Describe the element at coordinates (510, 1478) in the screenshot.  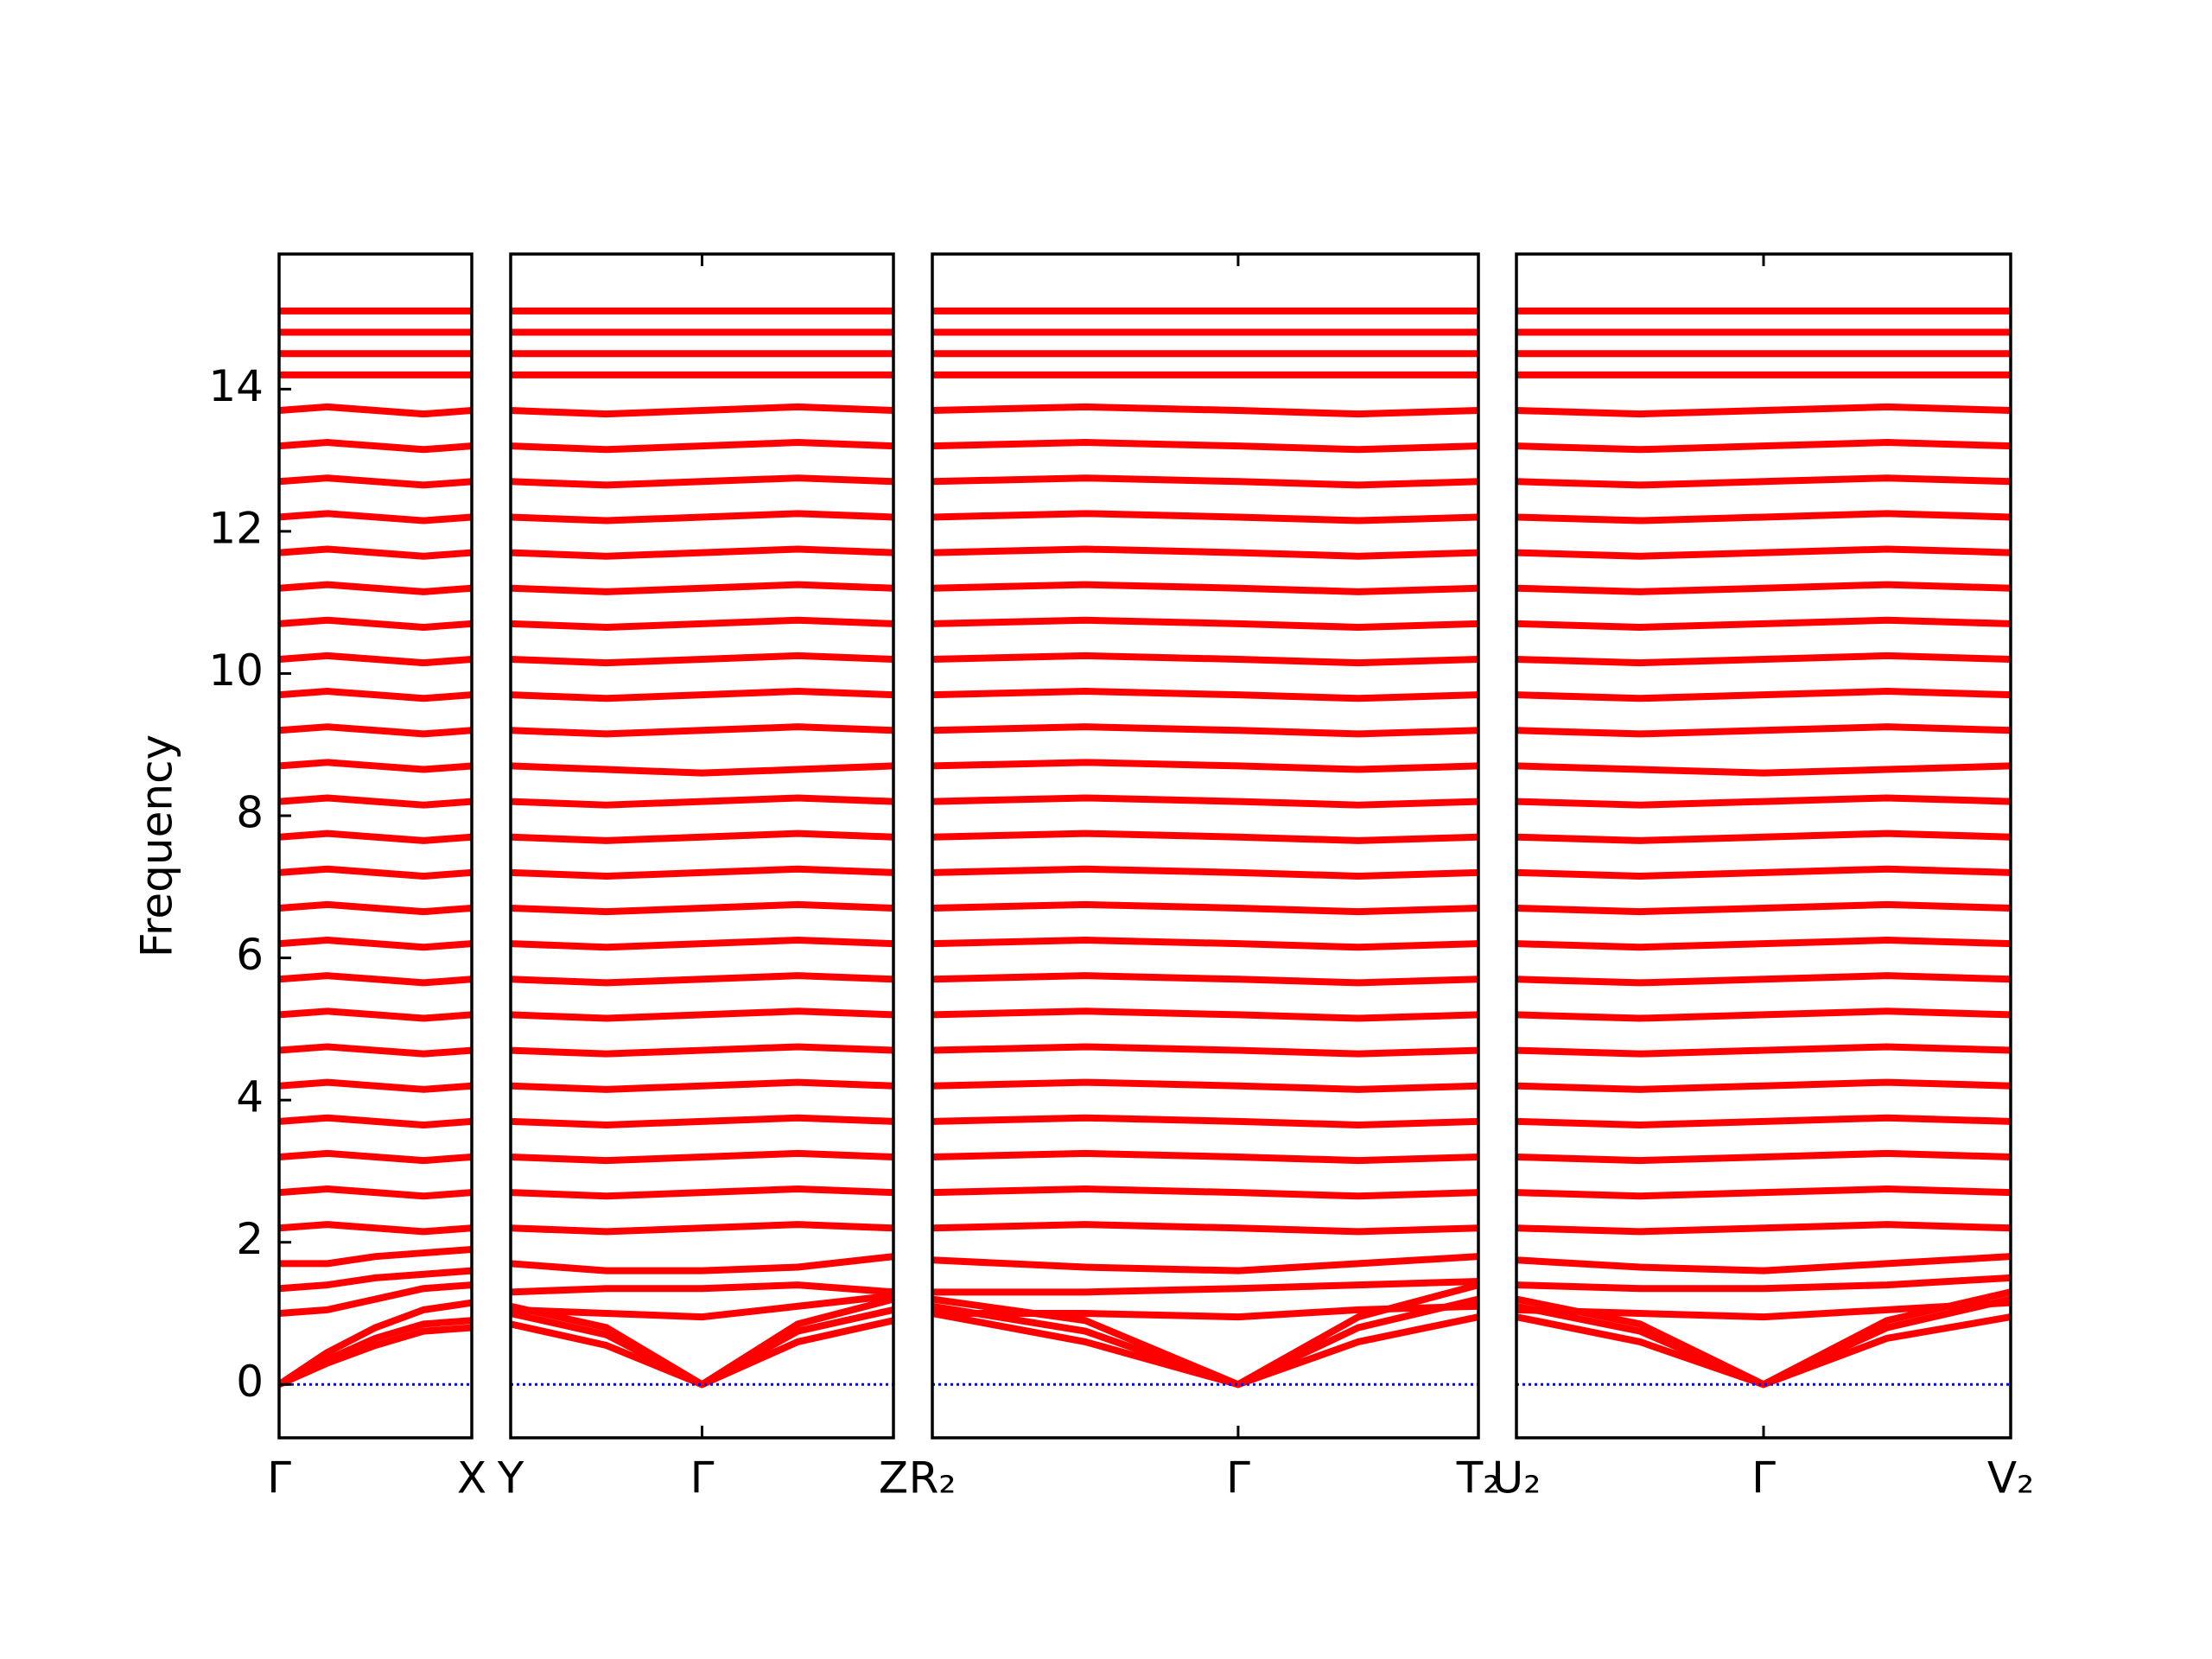
I see `x-tick-label: Y` at that location.